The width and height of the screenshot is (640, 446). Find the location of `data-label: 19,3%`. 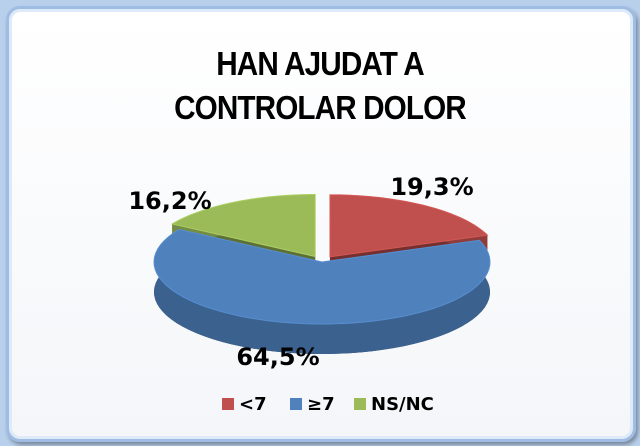

data-label: 19,3% is located at coordinates (431, 187).